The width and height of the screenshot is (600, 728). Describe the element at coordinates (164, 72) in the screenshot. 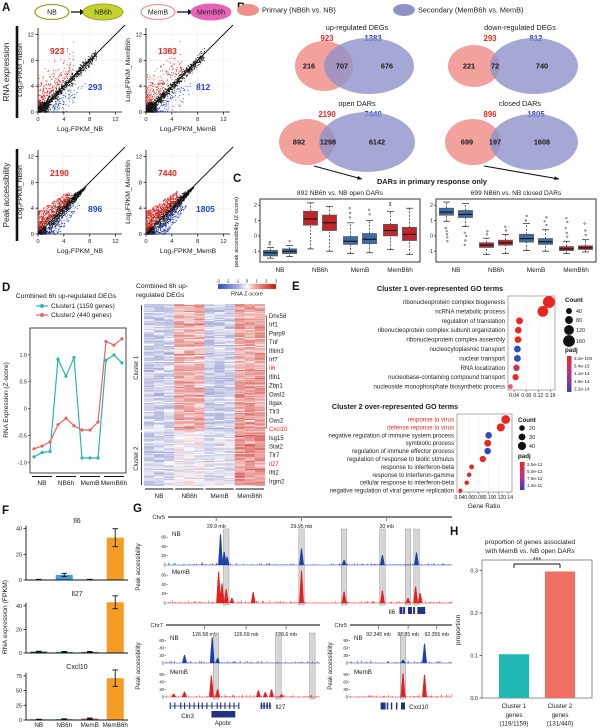

I see `scatter-points-up` at that location.